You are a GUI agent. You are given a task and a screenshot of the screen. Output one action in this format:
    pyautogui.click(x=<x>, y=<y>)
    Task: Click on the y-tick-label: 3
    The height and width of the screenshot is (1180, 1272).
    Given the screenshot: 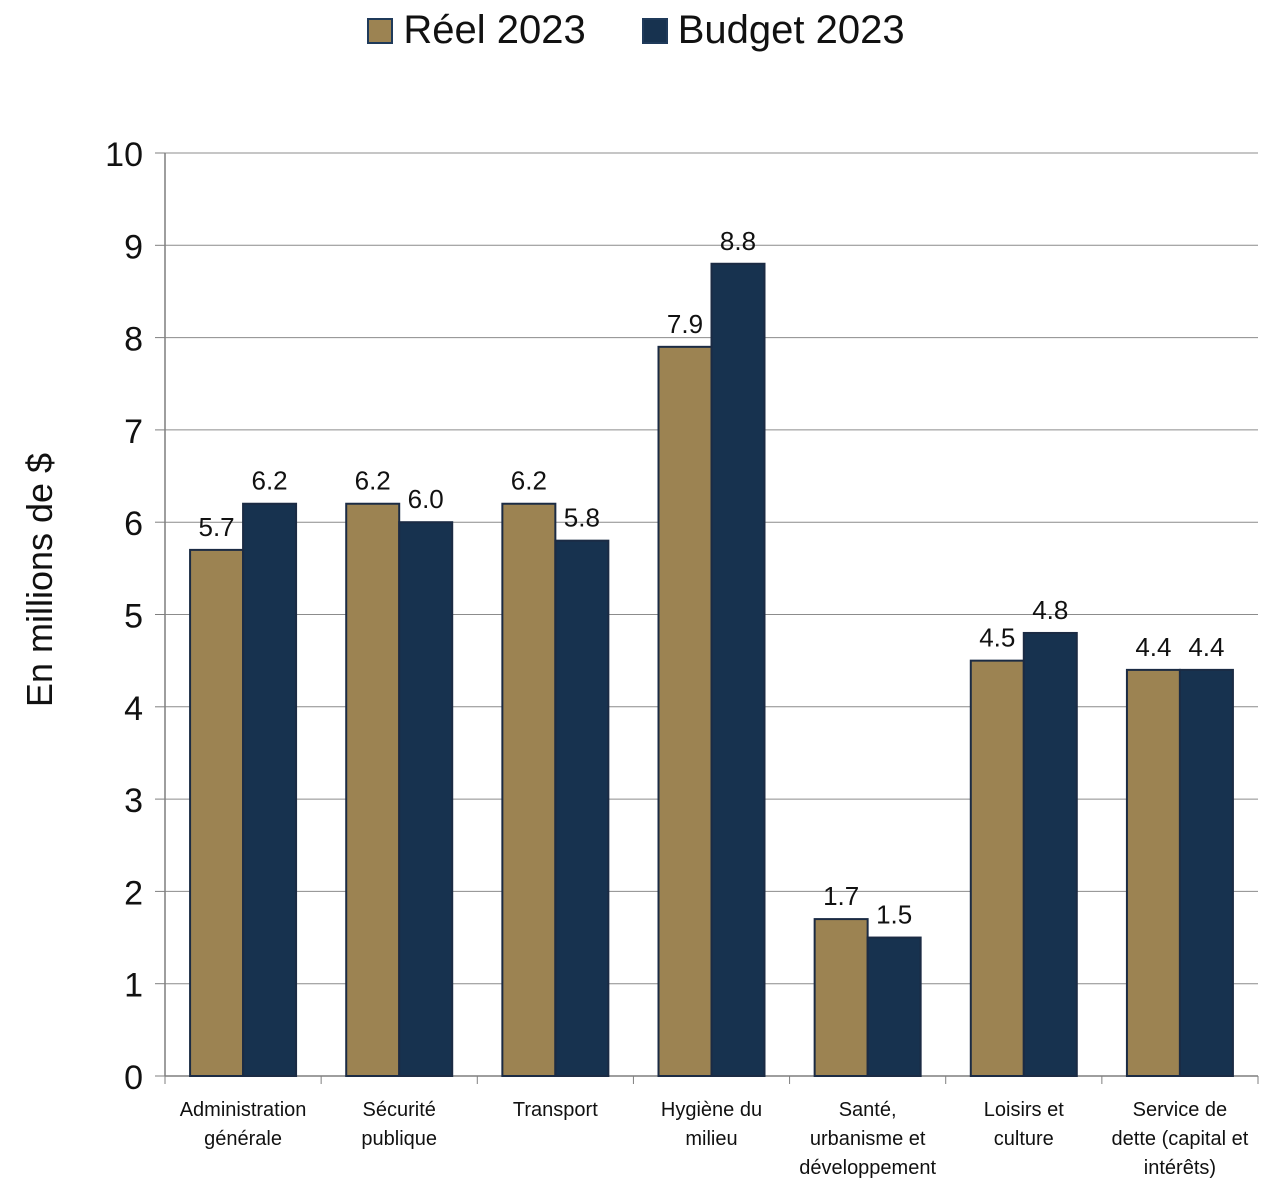 What is the action you would take?
    pyautogui.click(x=133, y=801)
    